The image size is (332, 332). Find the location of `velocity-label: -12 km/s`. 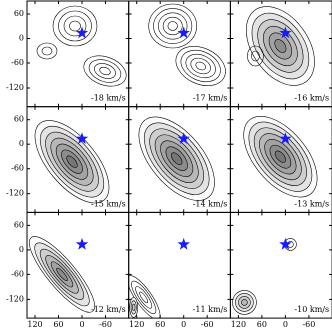

velocity-label: -12 km/s is located at coordinates (108, 309).